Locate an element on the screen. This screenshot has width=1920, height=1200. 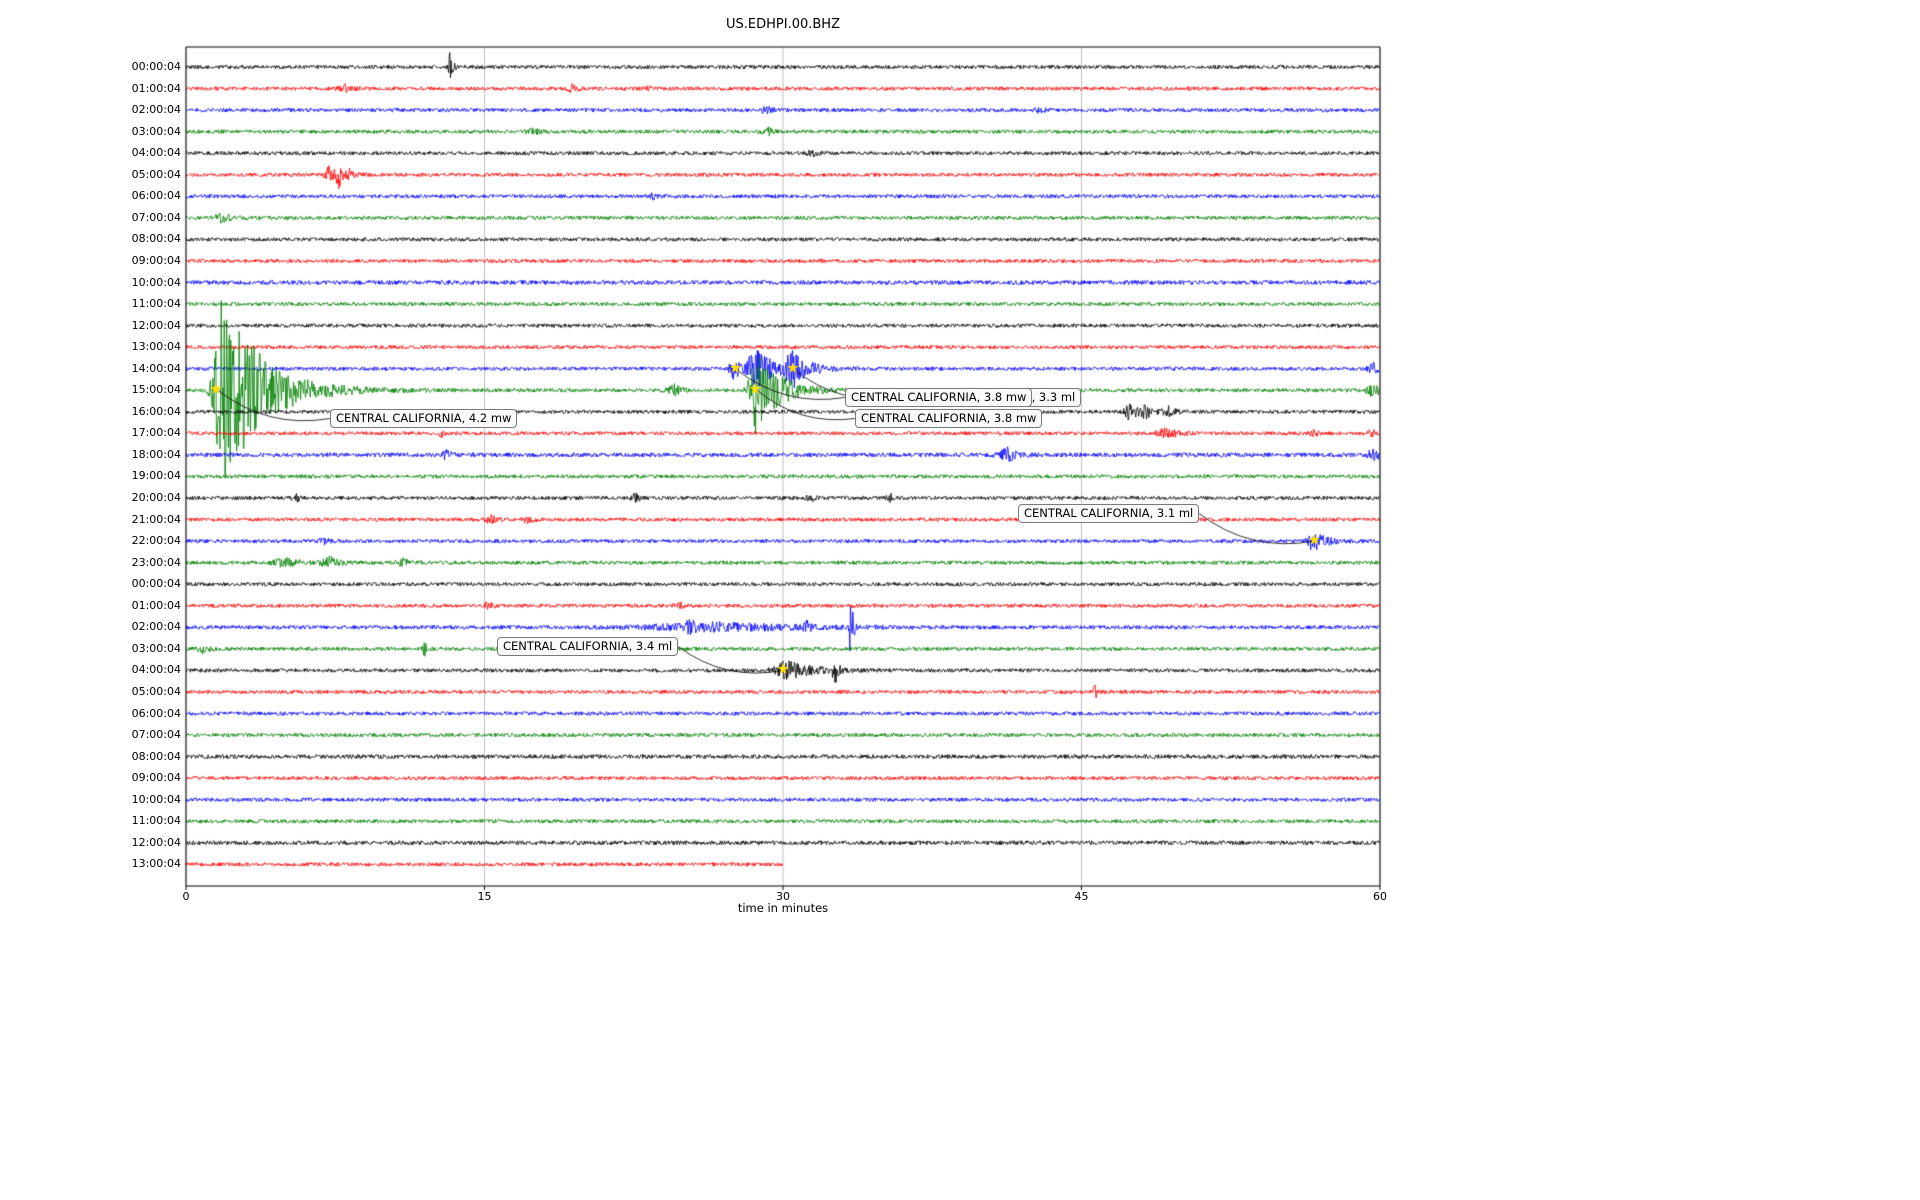
row-label: 20:00:04 is located at coordinates (156, 497).